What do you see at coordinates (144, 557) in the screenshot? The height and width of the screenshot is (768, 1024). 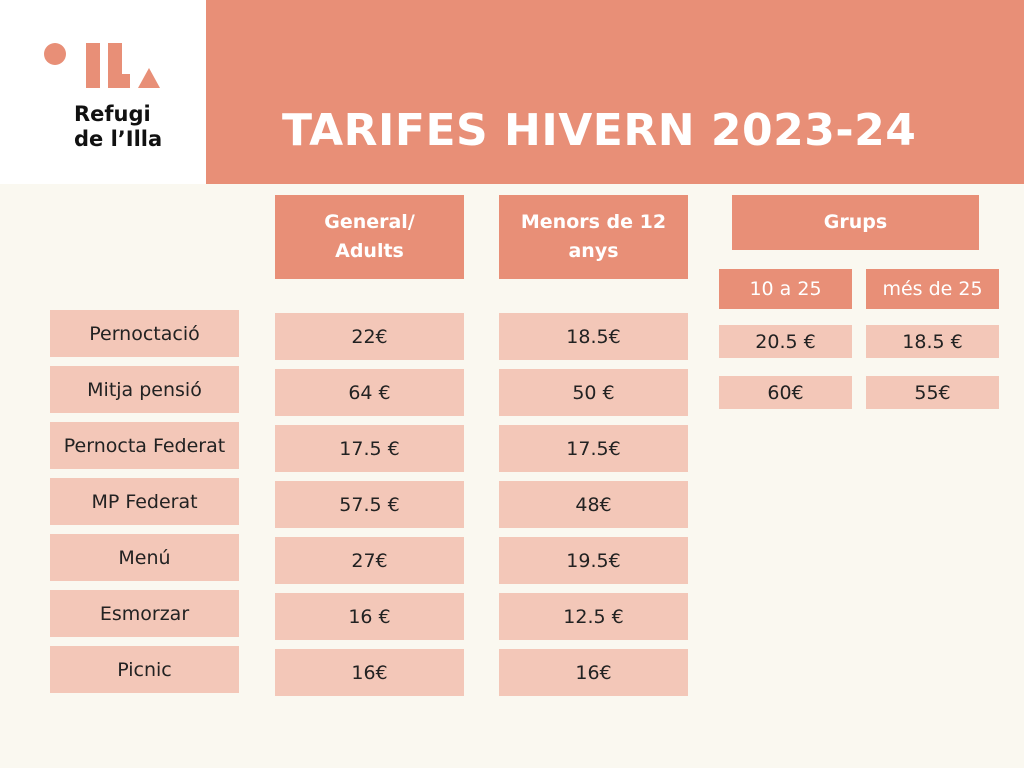 I see `row-label: Menú` at bounding box center [144, 557].